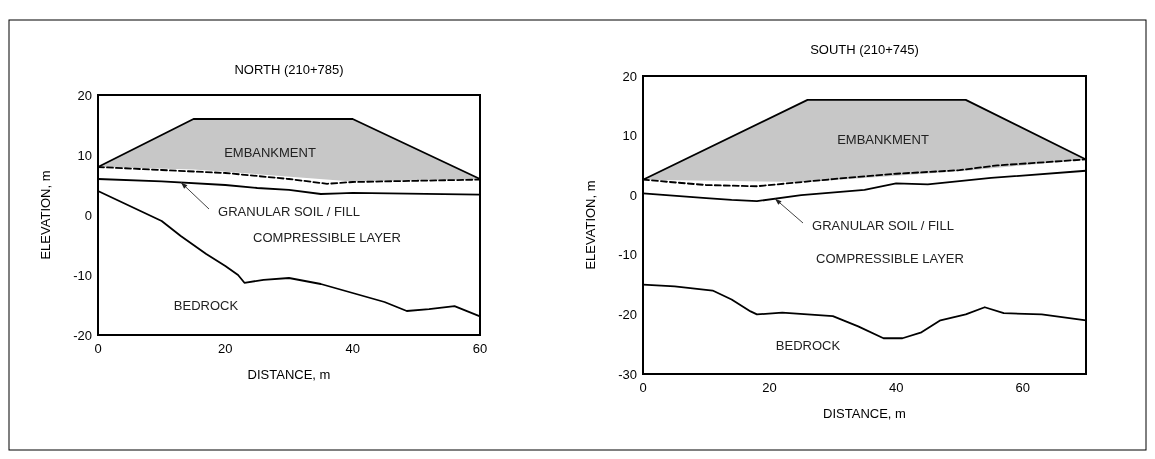 The height and width of the screenshot is (459, 1155). Describe the element at coordinates (289, 69) in the screenshot. I see `chart-title: NORTH (210+785)` at that location.